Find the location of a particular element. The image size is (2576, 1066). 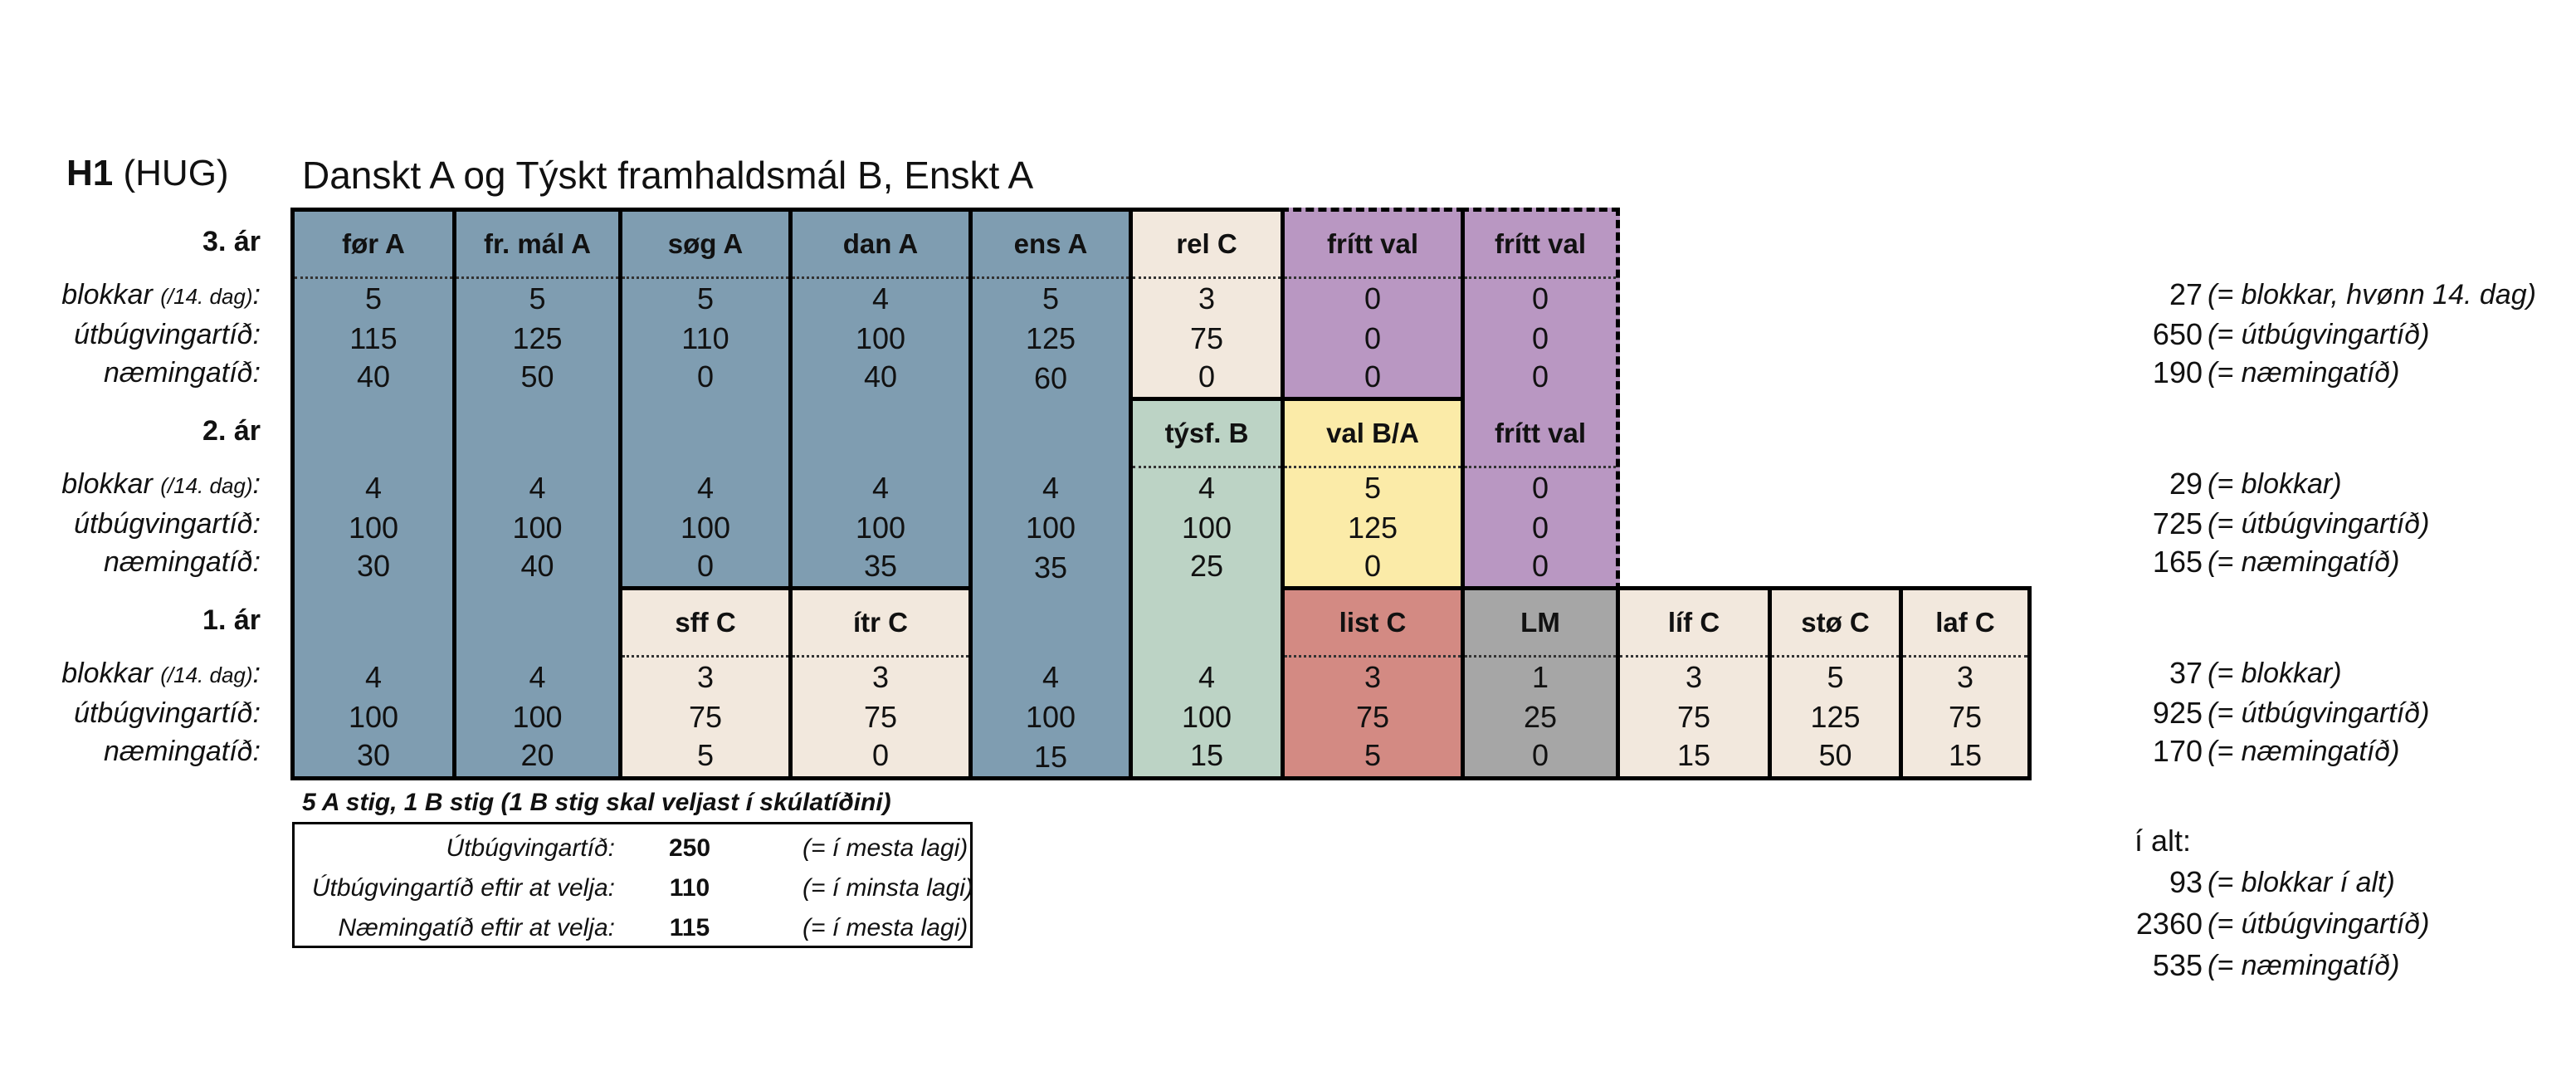

grand-total-note: (= útbúgvingartíð) is located at coordinates (2319, 924).